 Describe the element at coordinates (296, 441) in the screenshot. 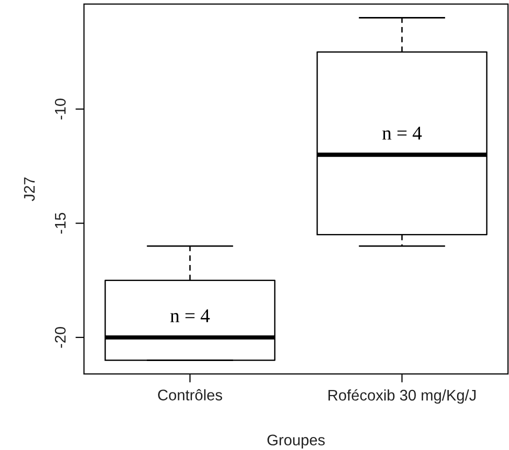

I see `x-axis-title: Groupes` at that location.